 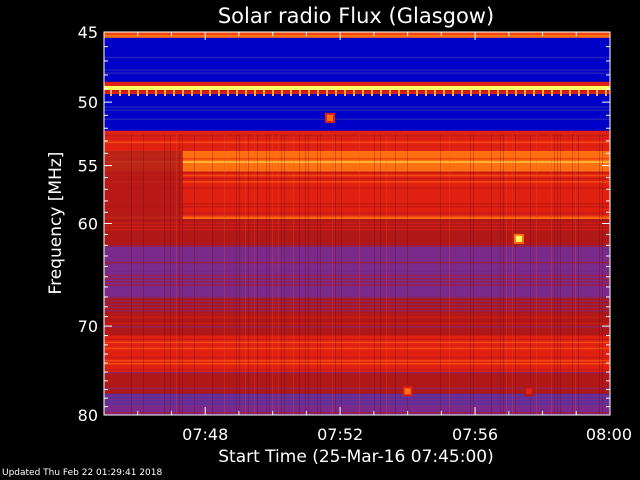 What do you see at coordinates (609, 434) in the screenshot?
I see `x-tick-label: 08:00` at bounding box center [609, 434].